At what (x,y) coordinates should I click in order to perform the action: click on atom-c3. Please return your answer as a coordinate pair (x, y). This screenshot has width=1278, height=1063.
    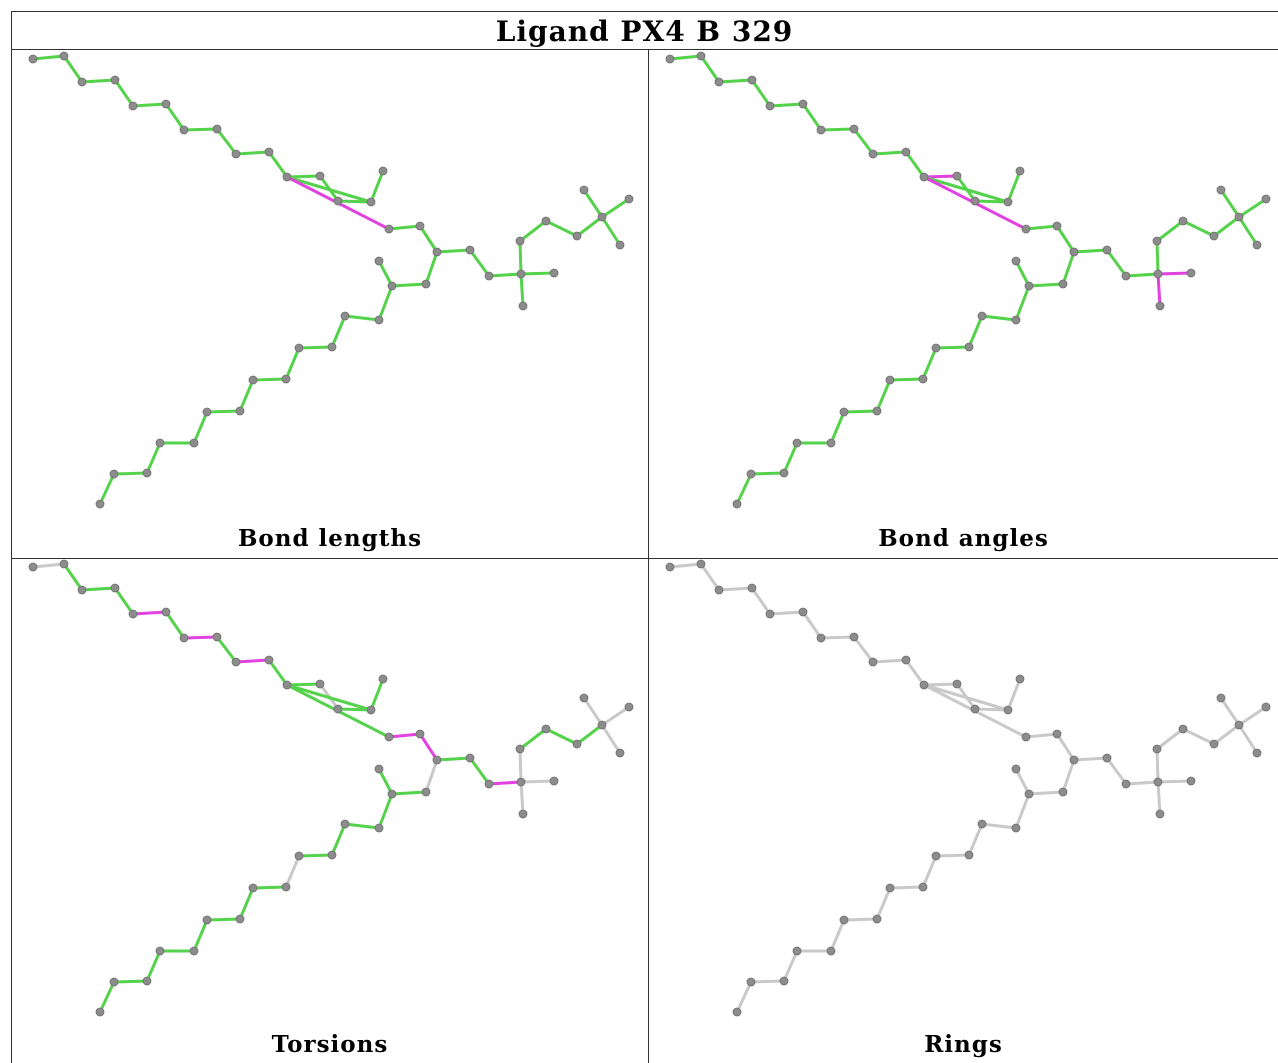
    Looking at the image, I should click on (470, 758).